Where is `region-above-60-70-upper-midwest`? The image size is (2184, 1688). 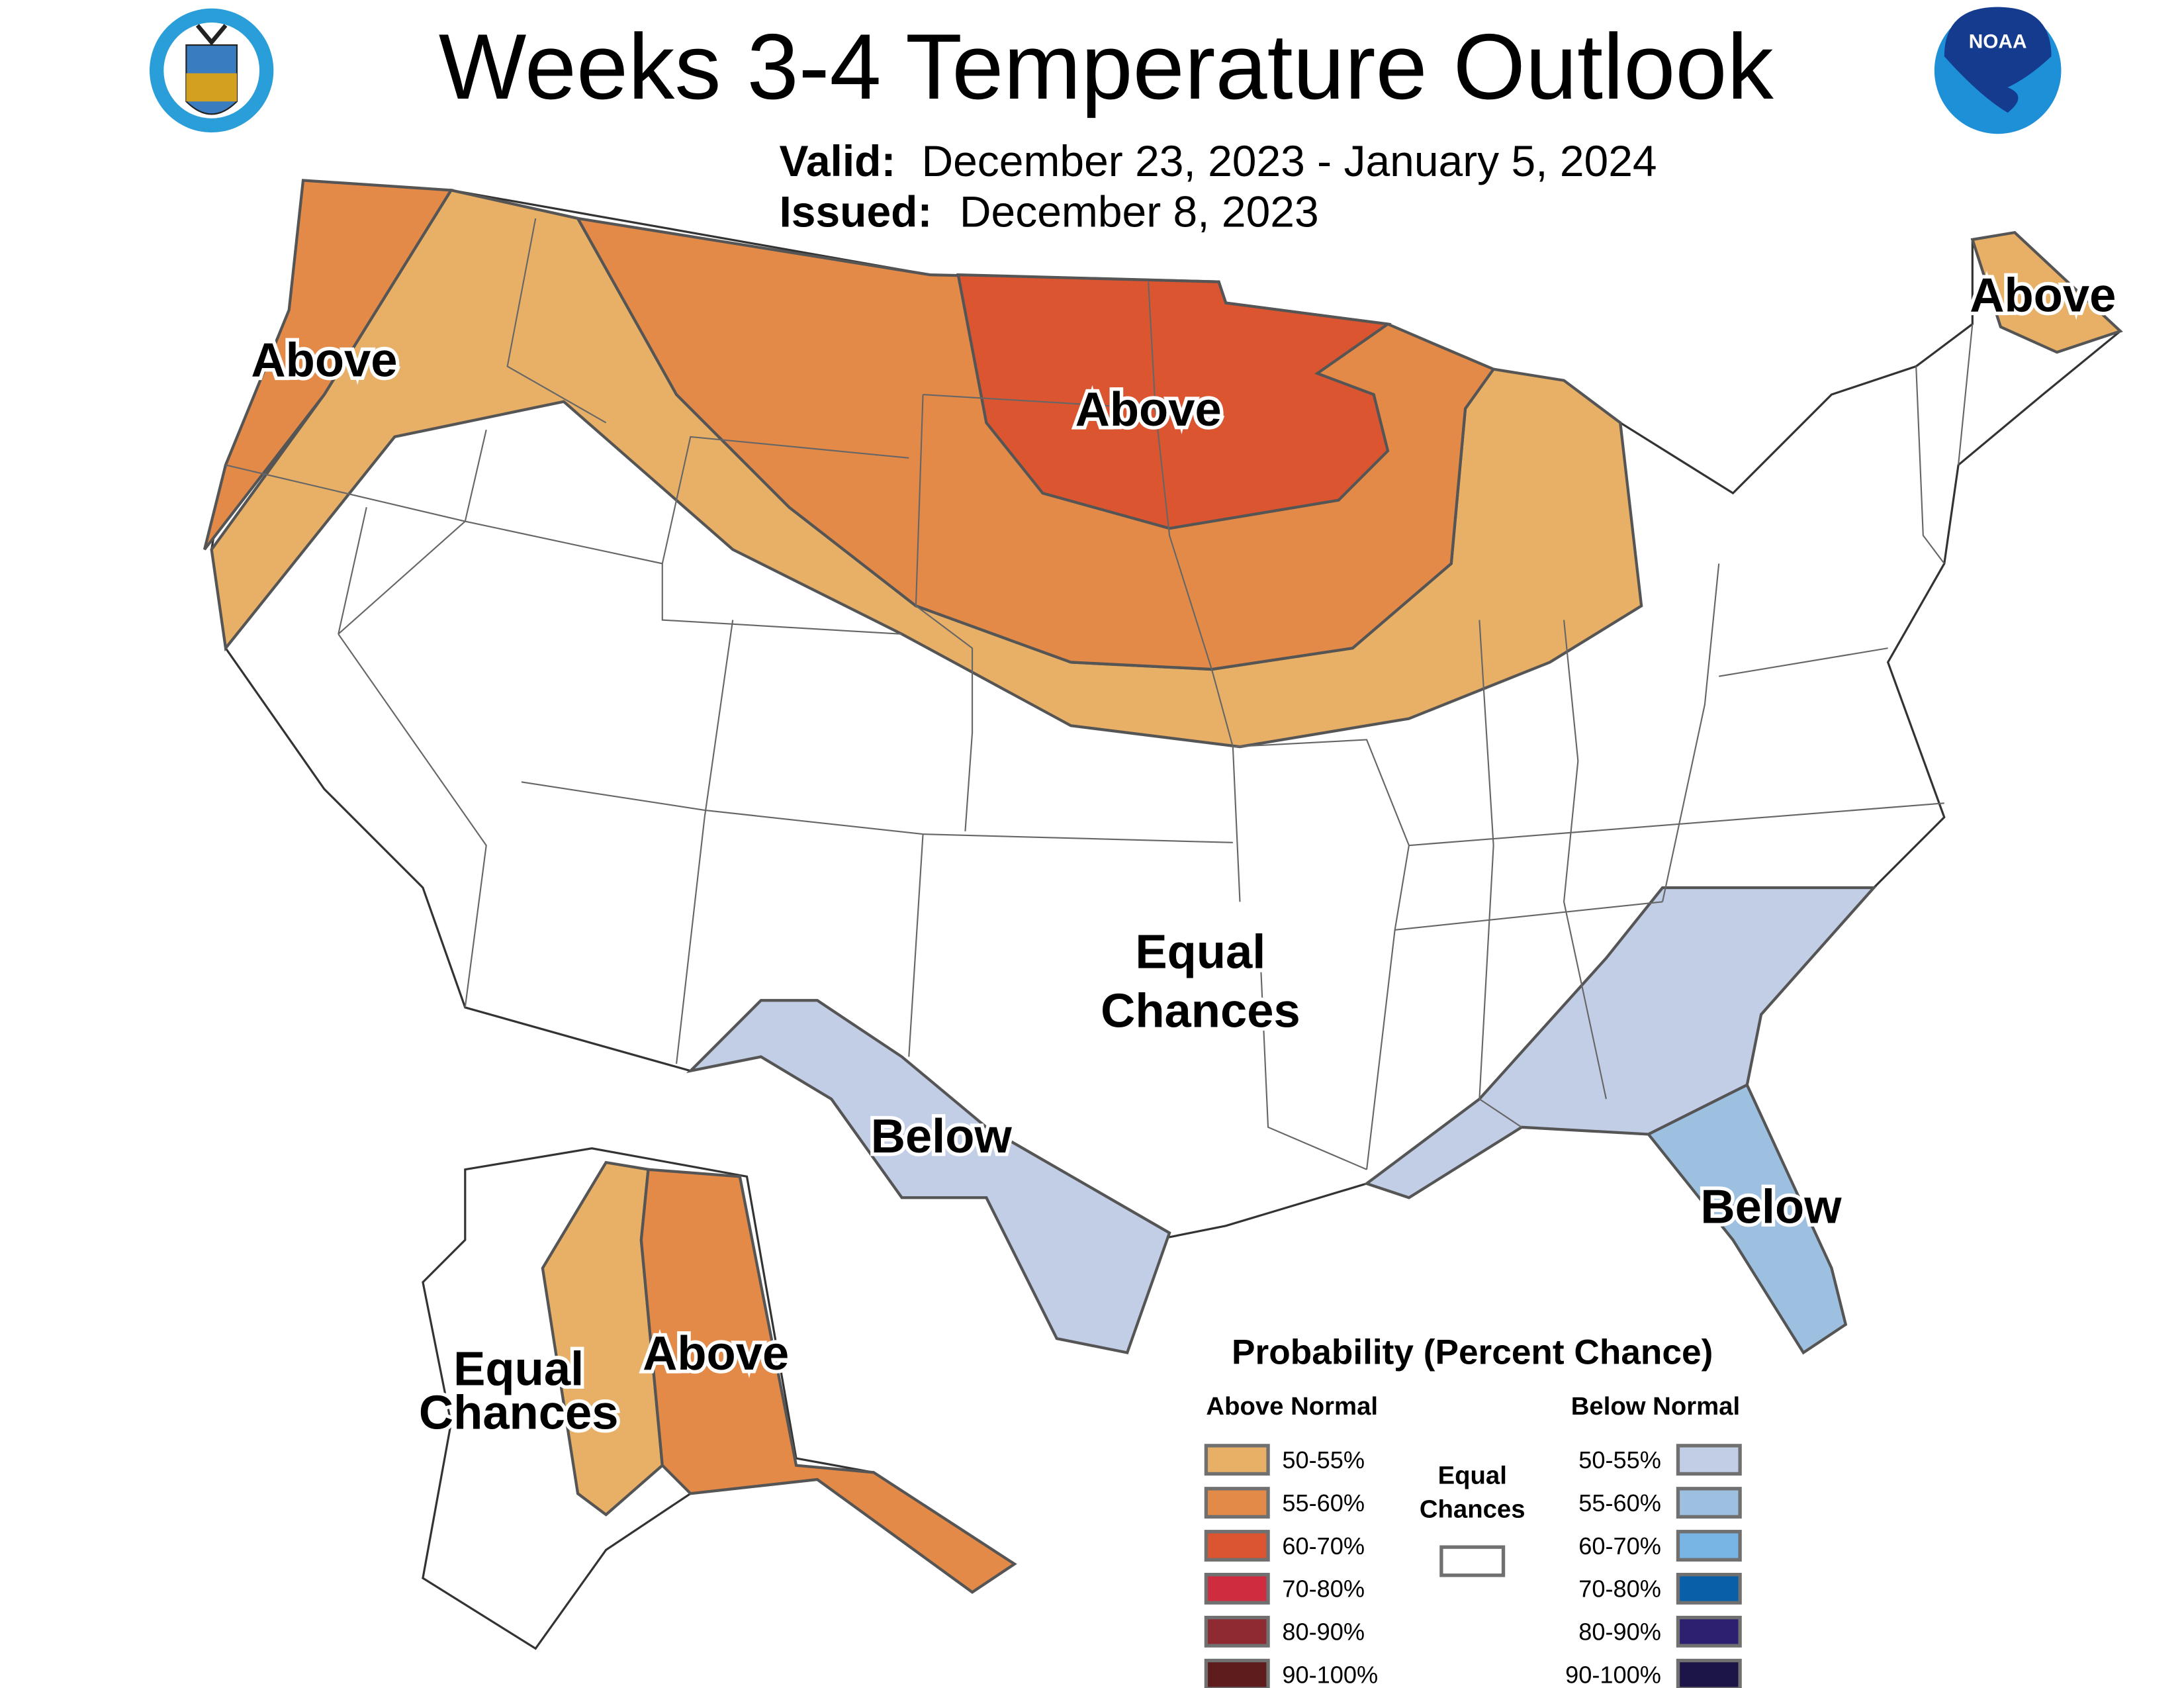
region-above-60-70-upper-midwest is located at coordinates (1174, 401).